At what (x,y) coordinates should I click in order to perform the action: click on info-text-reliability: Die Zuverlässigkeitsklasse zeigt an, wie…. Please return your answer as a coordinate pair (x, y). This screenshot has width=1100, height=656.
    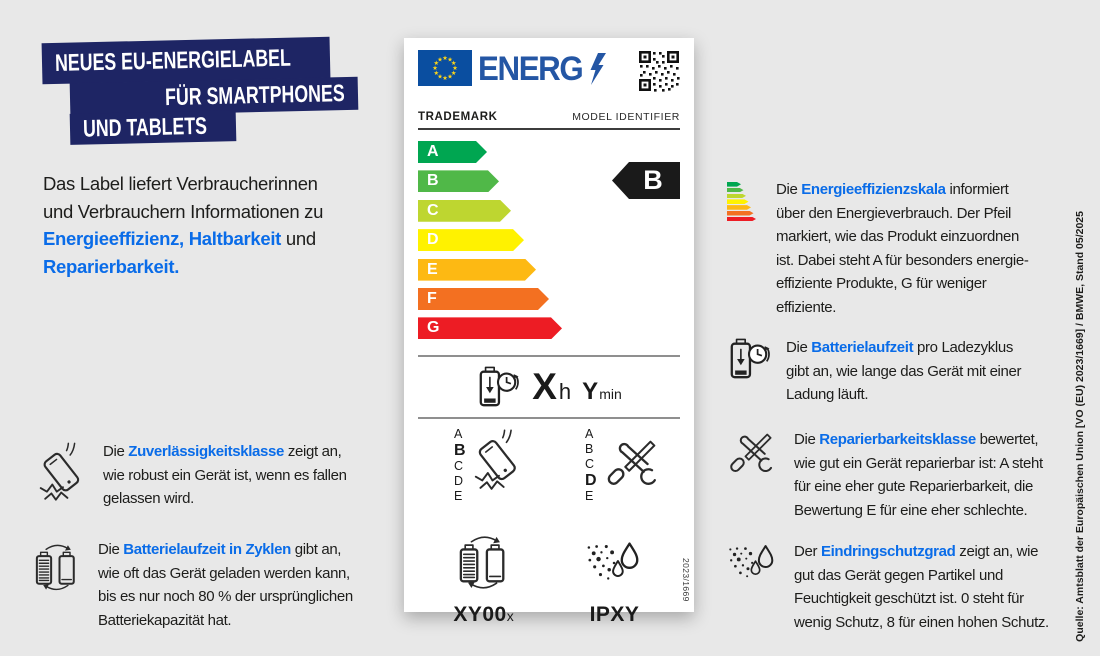
    Looking at the image, I should click on (225, 475).